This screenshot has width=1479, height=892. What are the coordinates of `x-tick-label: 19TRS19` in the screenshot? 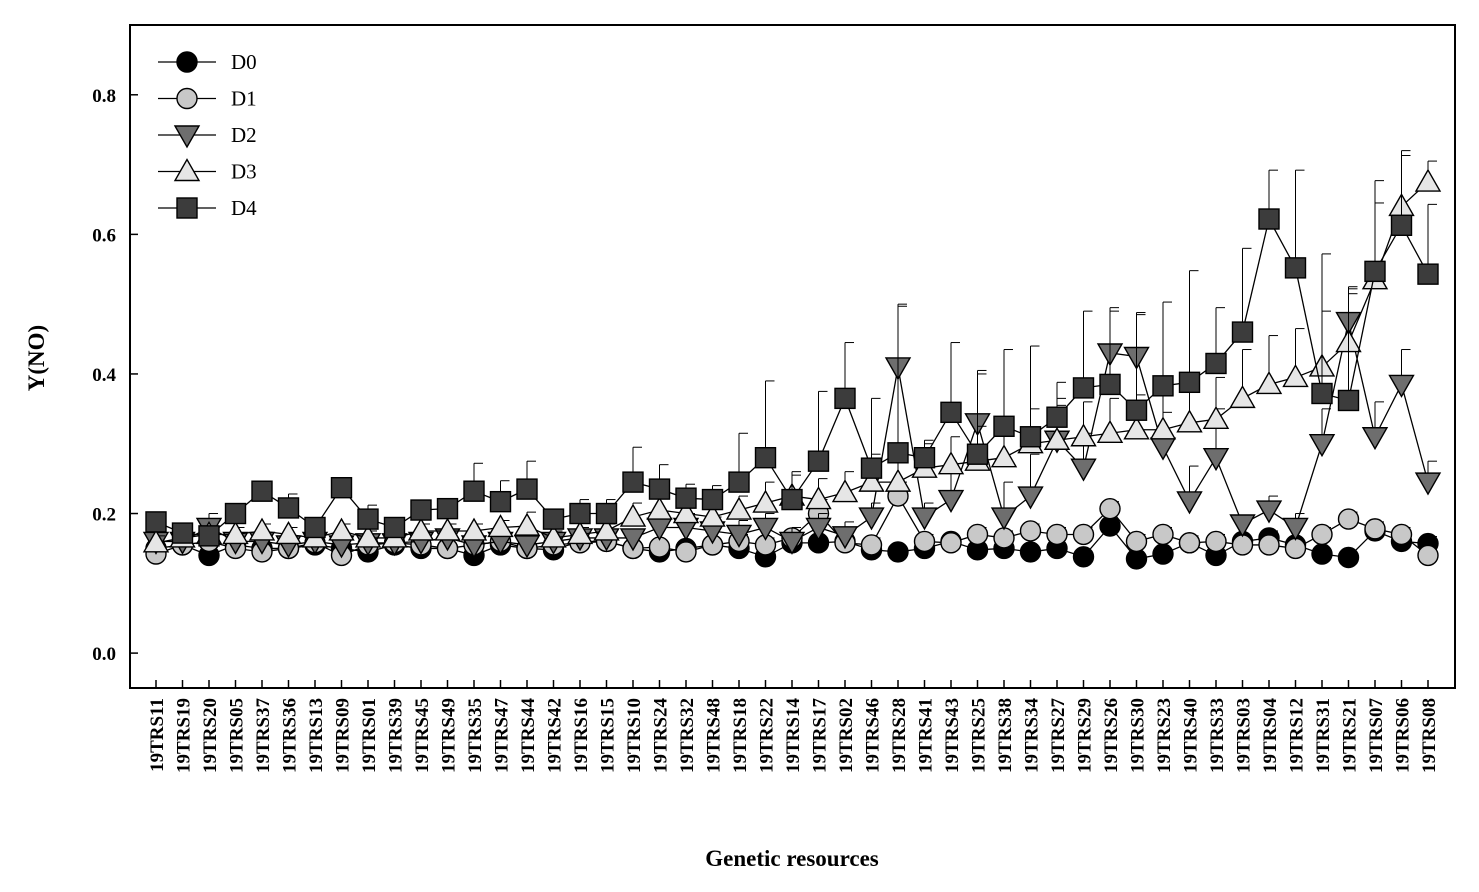 It's located at (184, 735).